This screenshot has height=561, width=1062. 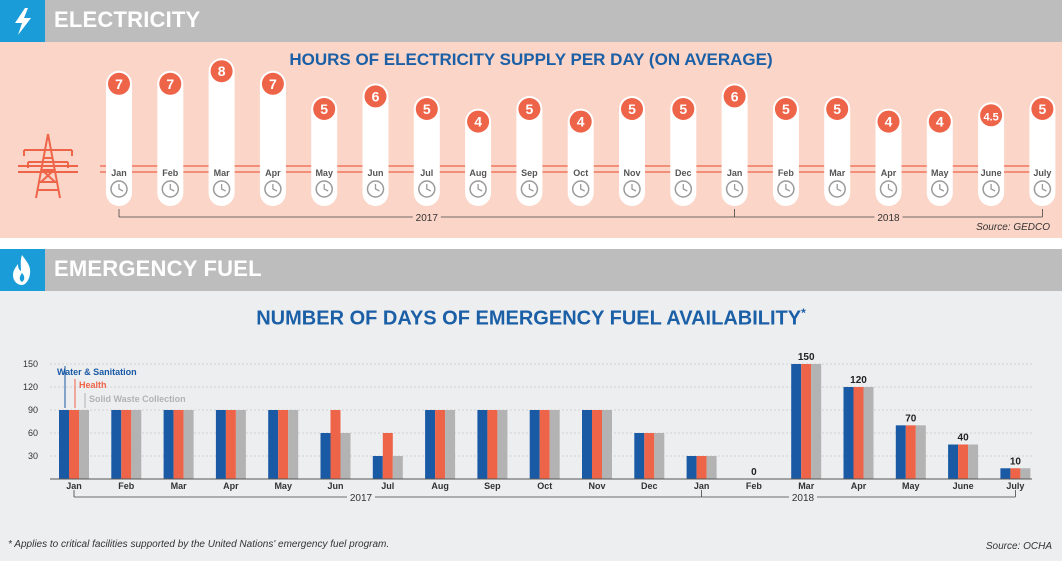 What do you see at coordinates (529, 173) in the screenshot?
I see `month-label: Sep` at bounding box center [529, 173].